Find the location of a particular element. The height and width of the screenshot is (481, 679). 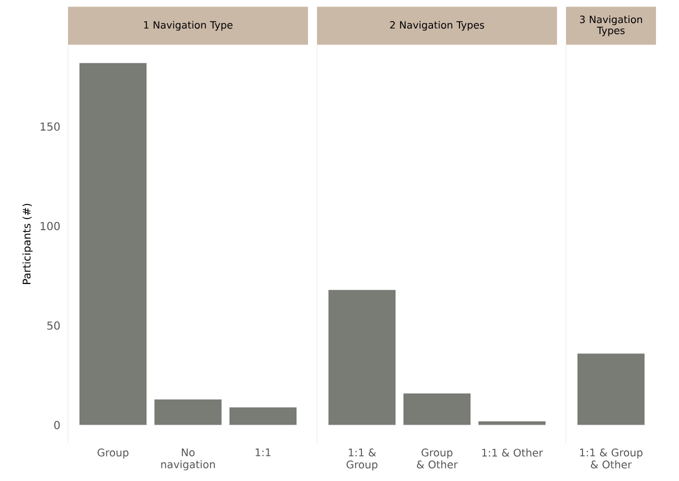

y-tick-label: 50 is located at coordinates (53, 325).